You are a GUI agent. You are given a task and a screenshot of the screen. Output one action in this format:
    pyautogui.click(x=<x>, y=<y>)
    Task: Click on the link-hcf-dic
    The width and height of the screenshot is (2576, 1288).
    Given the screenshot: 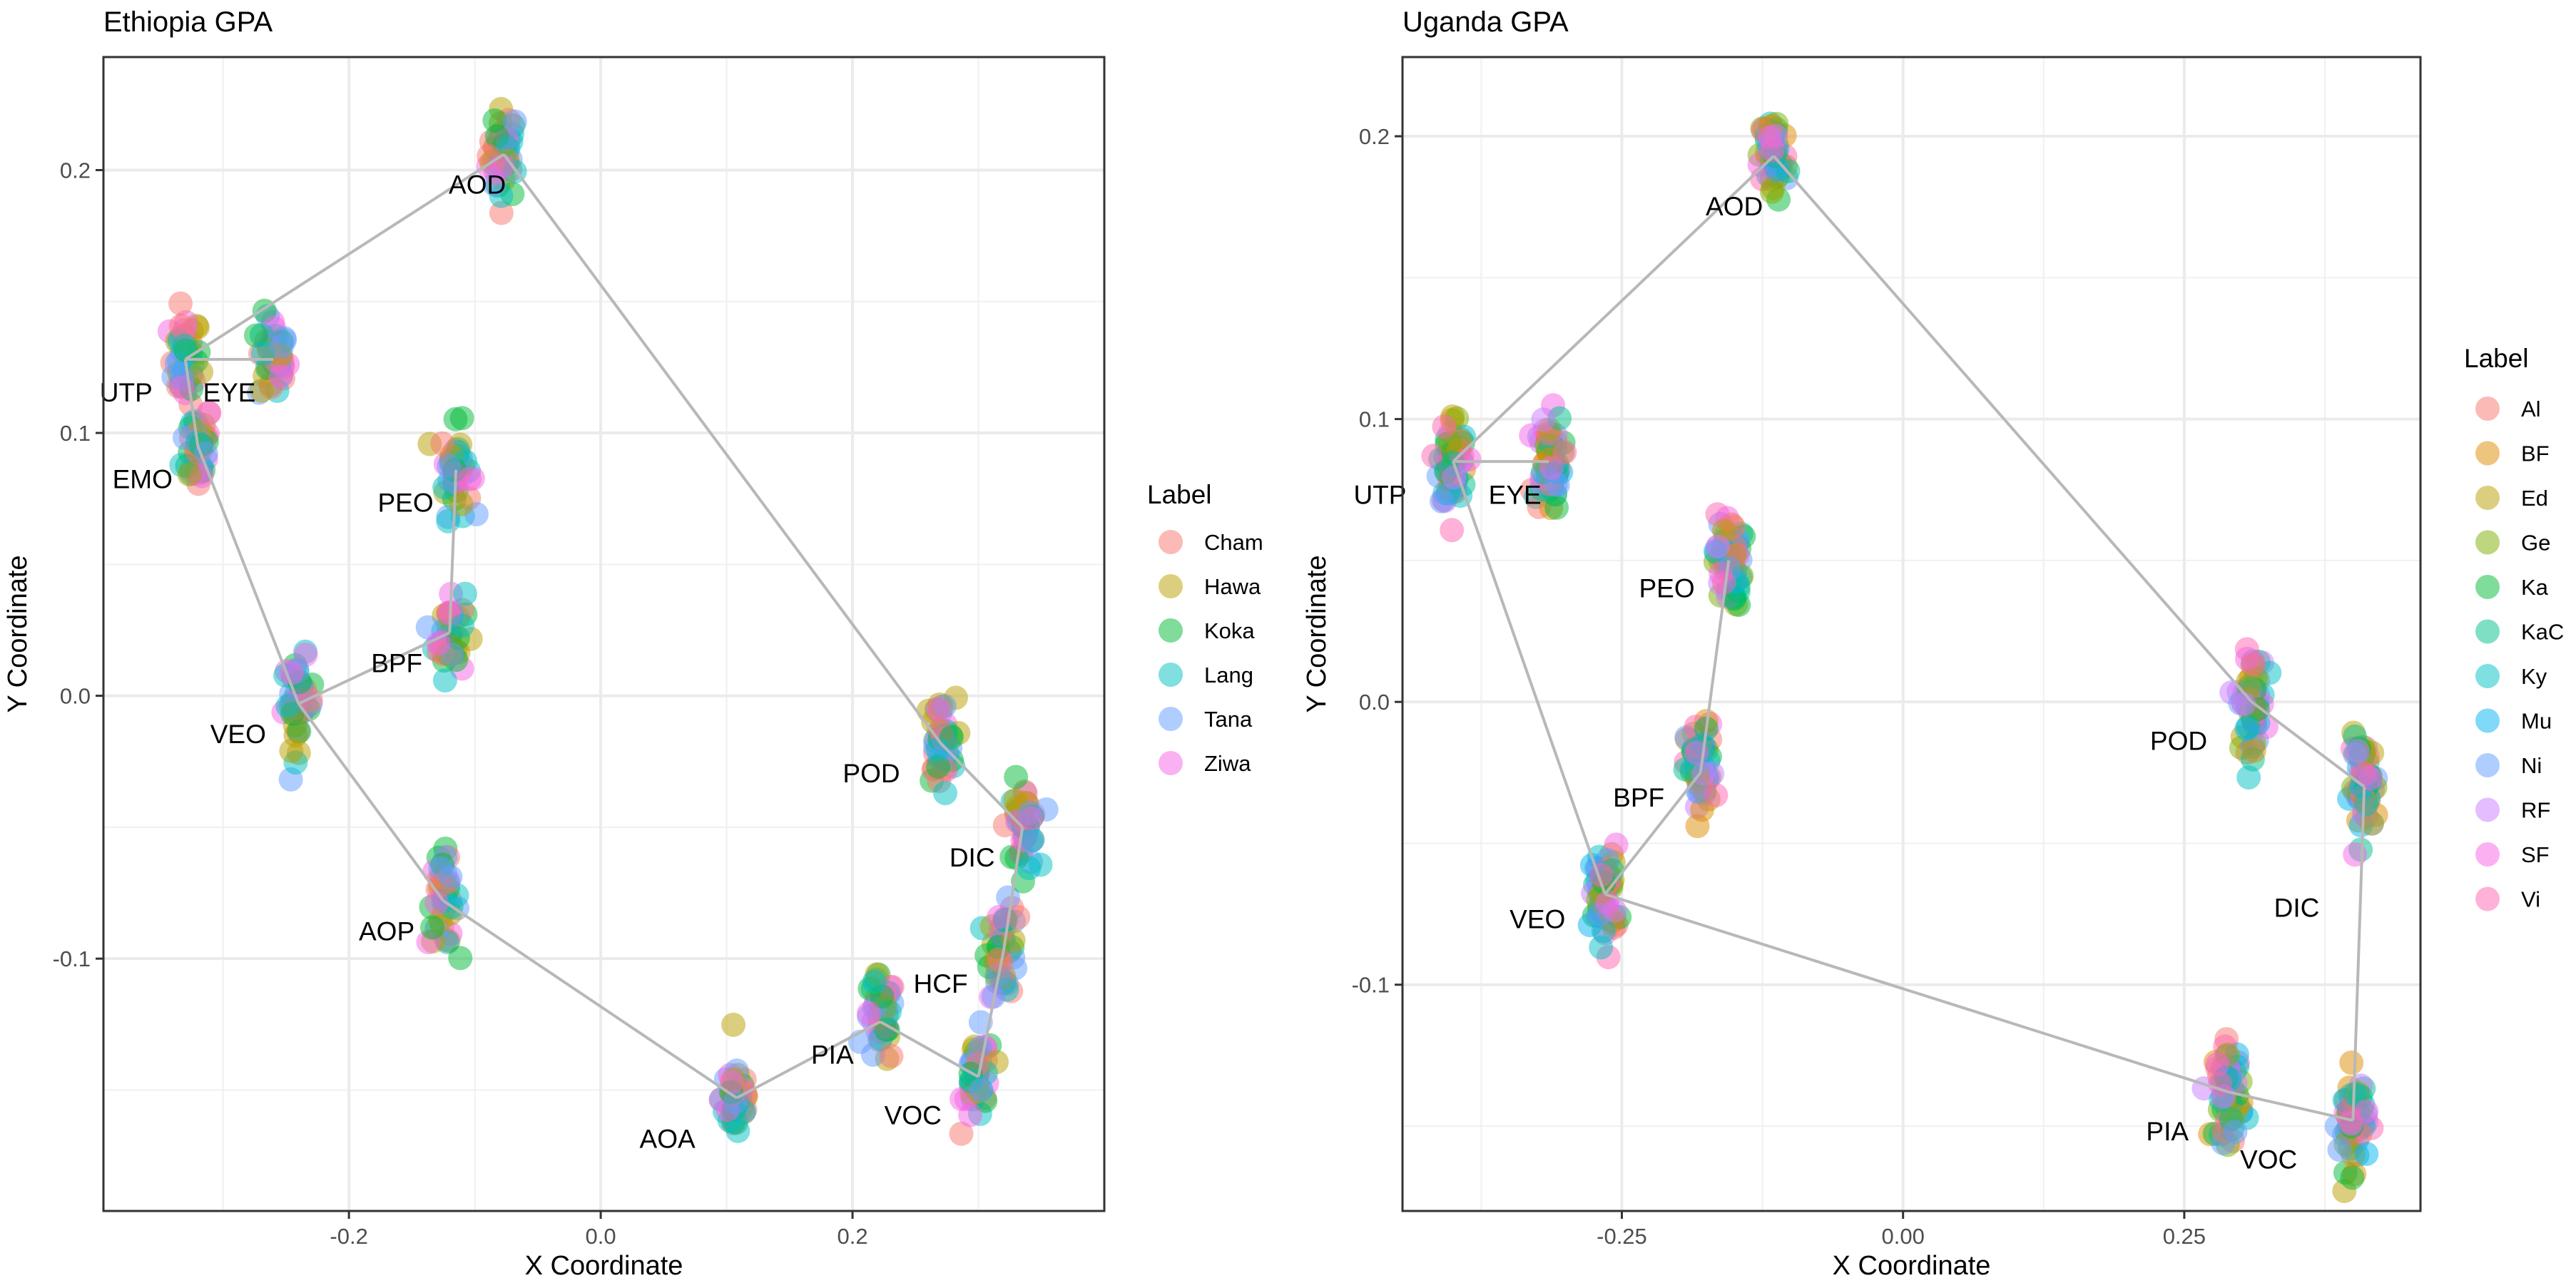 What is the action you would take?
    pyautogui.click(x=1013, y=889)
    